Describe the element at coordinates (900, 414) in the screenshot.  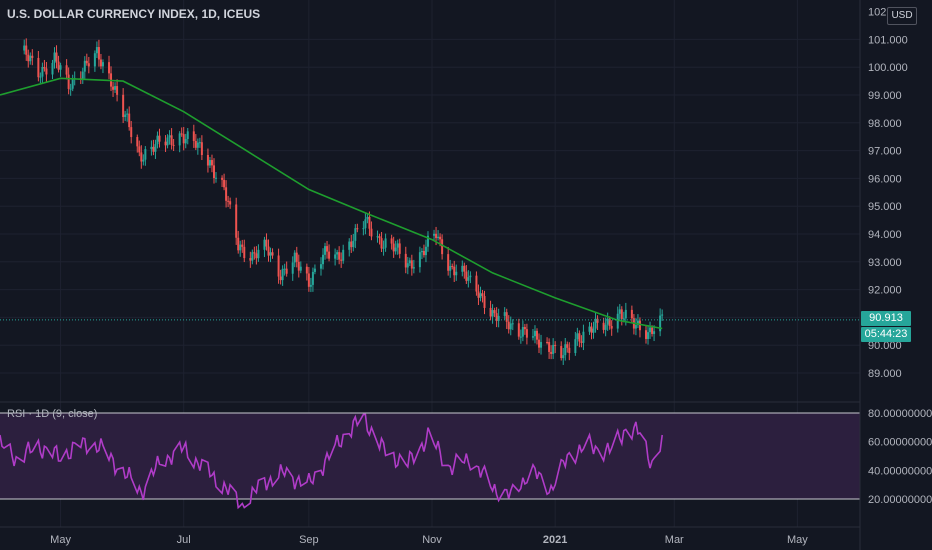
I see `rsi-tick-label: 80.00000000` at that location.